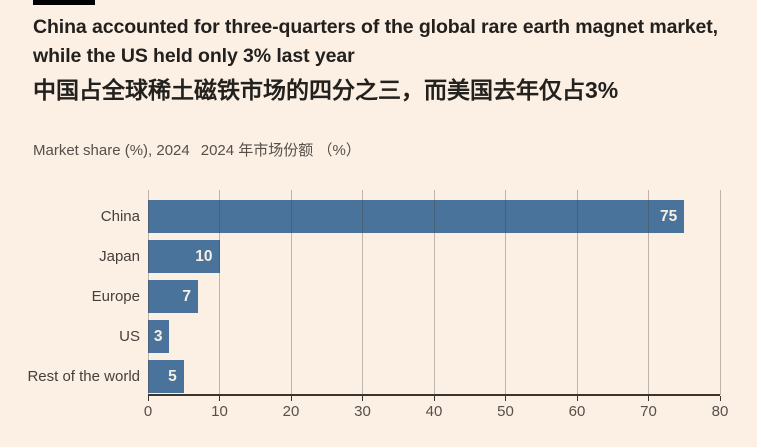 The image size is (757, 447). I want to click on tick-label-40: 40, so click(434, 411).